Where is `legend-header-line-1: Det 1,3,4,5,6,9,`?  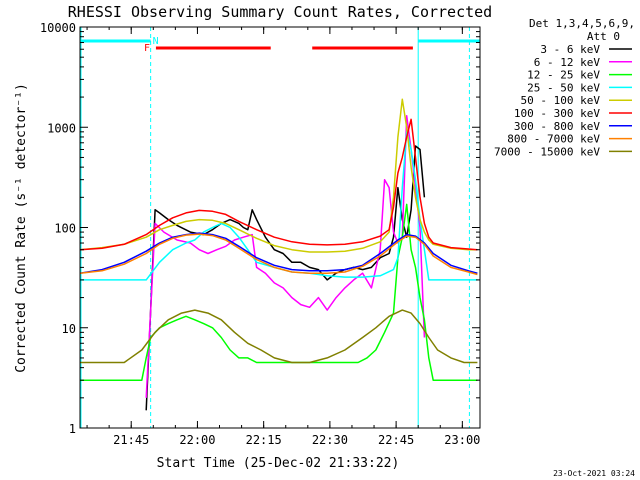
legend-header-line-1: Det 1,3,4,5,6,9, is located at coordinates (582, 23).